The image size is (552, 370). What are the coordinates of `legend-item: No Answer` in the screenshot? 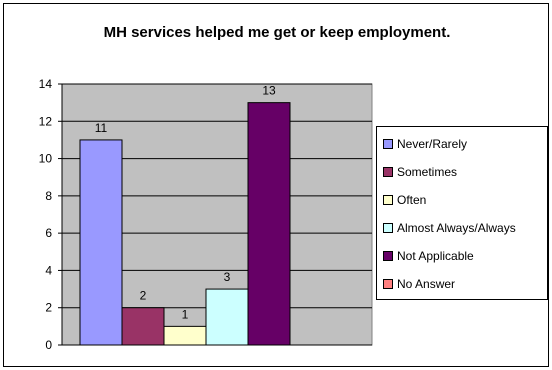 It's located at (419, 284).